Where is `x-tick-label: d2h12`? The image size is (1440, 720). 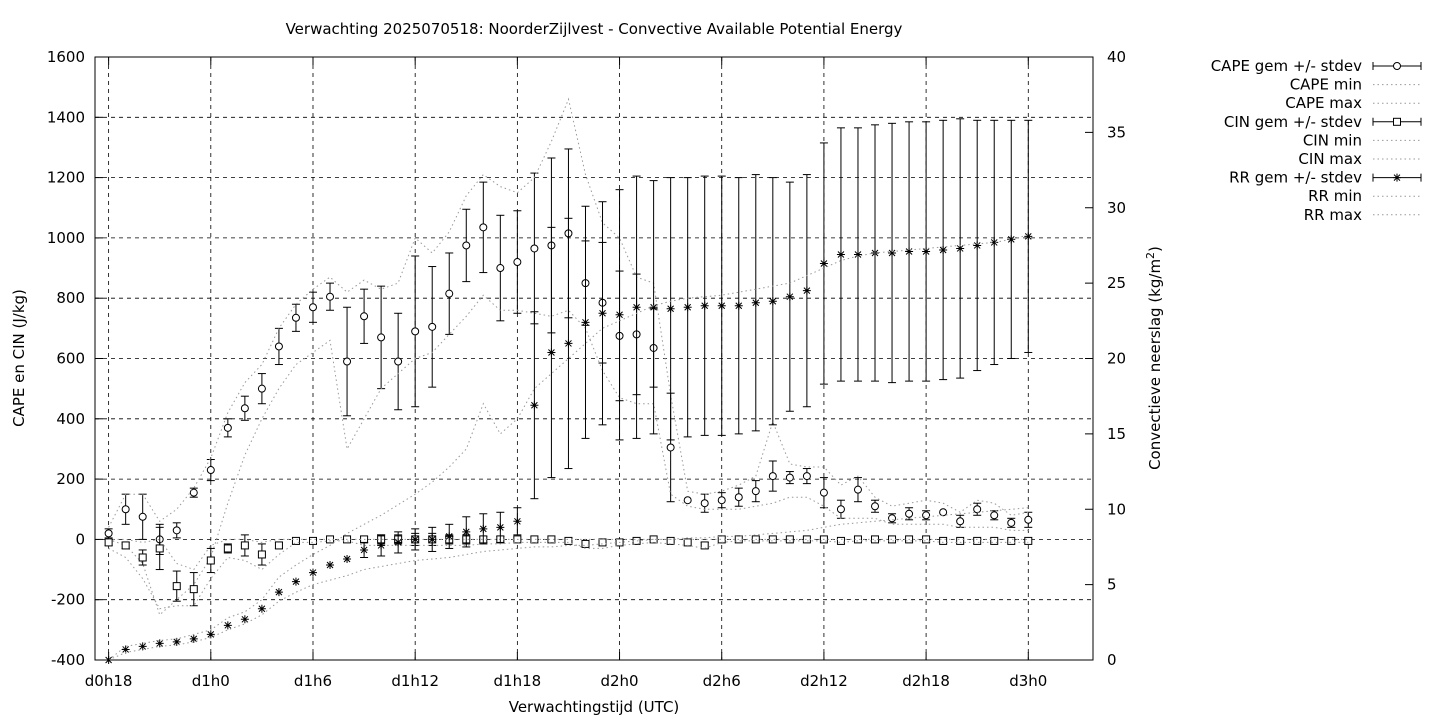 x-tick-label: d2h12 is located at coordinates (824, 681).